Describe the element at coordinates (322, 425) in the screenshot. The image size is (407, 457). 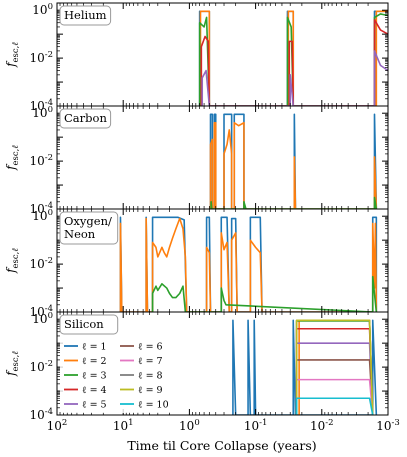
I see `x-tick-label: 10-2` at that location.